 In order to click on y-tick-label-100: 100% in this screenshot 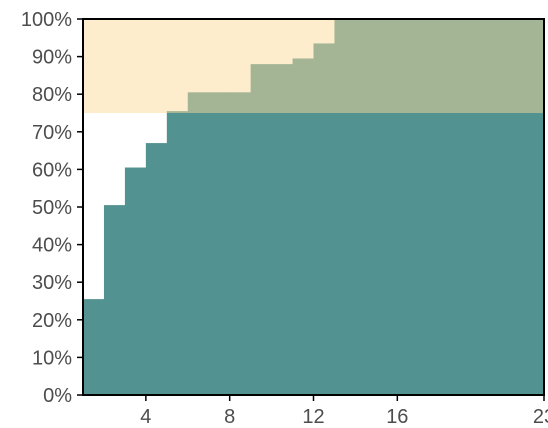, I will do `click(46, 20)`.